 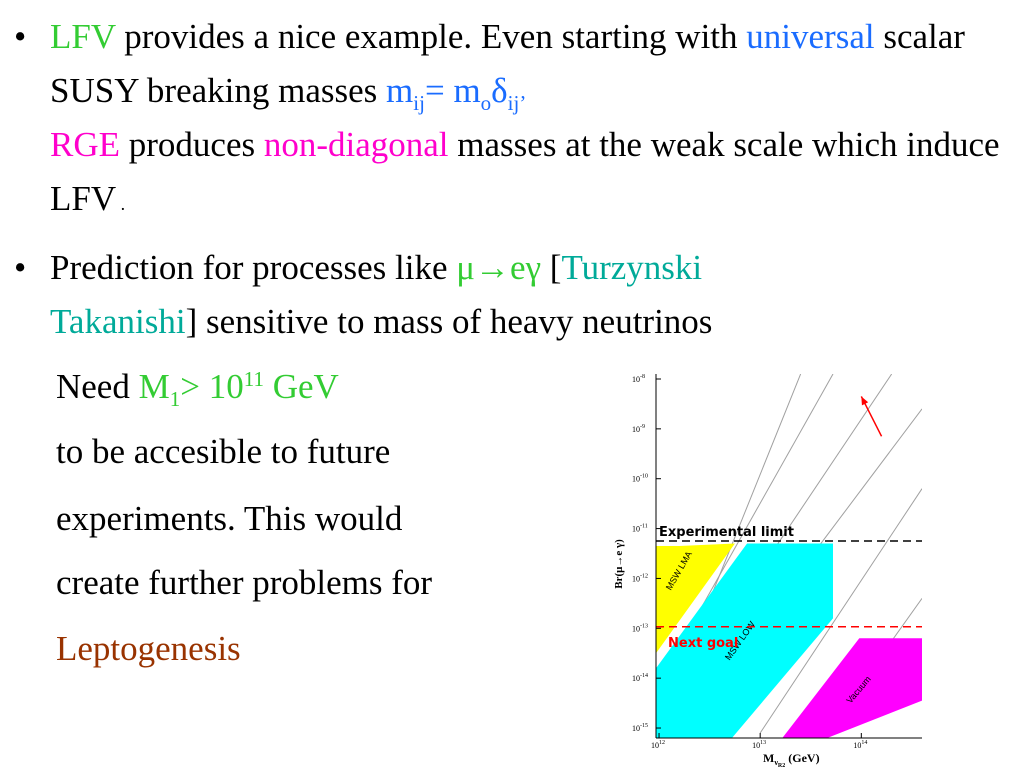 I want to click on formula-gt: > 10, so click(x=212, y=386).